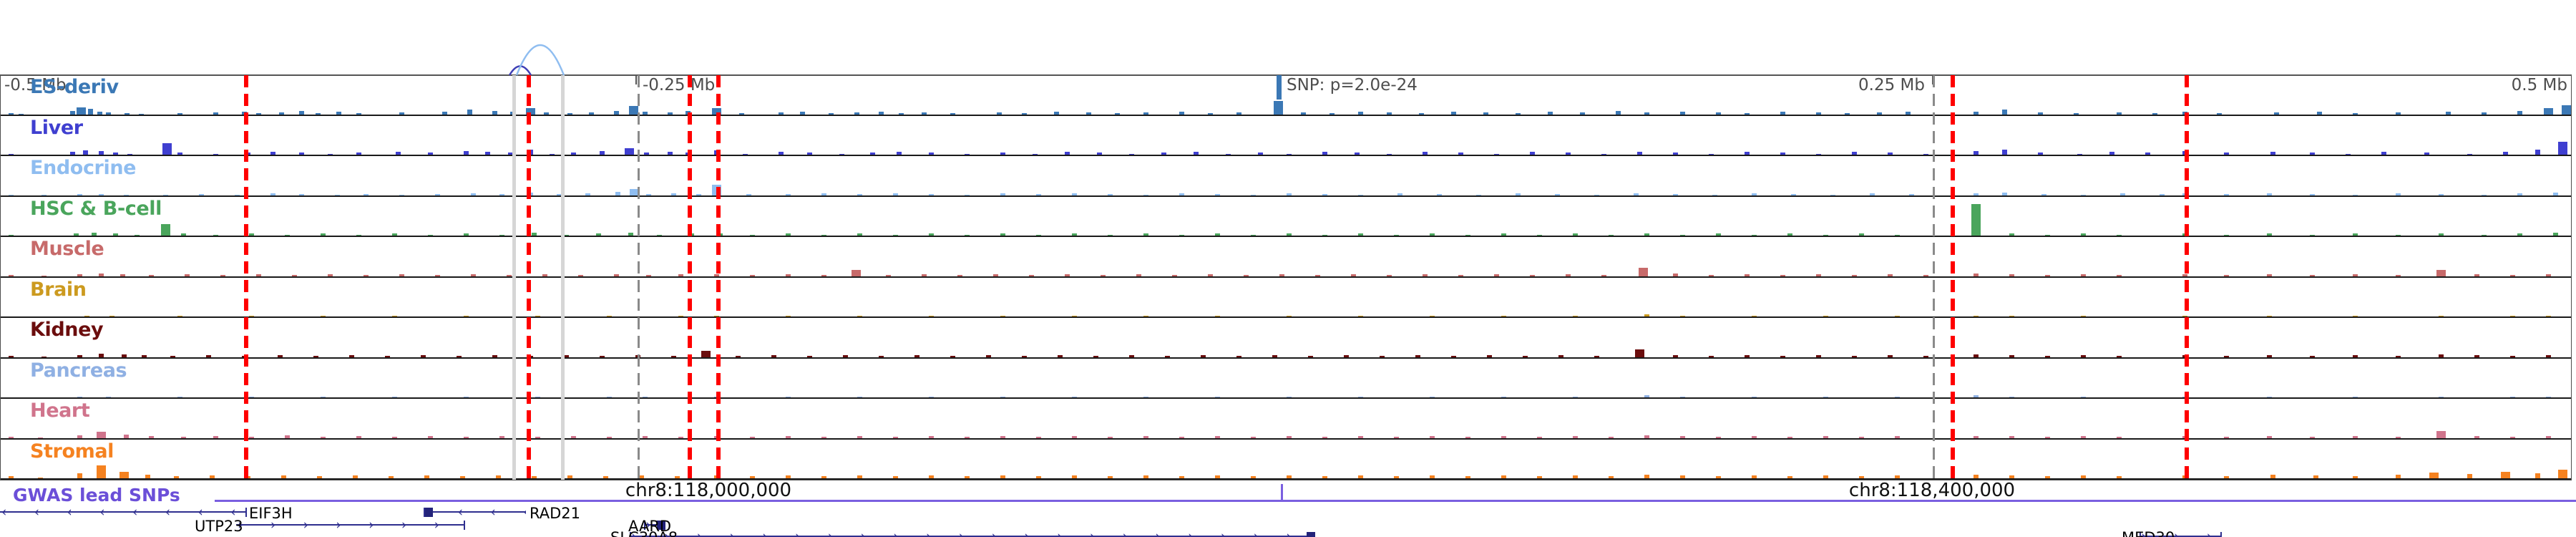 The image size is (2576, 537). Describe the element at coordinates (2539, 85) in the screenshot. I see `axis-tick-label: 0.5 Mb` at that location.